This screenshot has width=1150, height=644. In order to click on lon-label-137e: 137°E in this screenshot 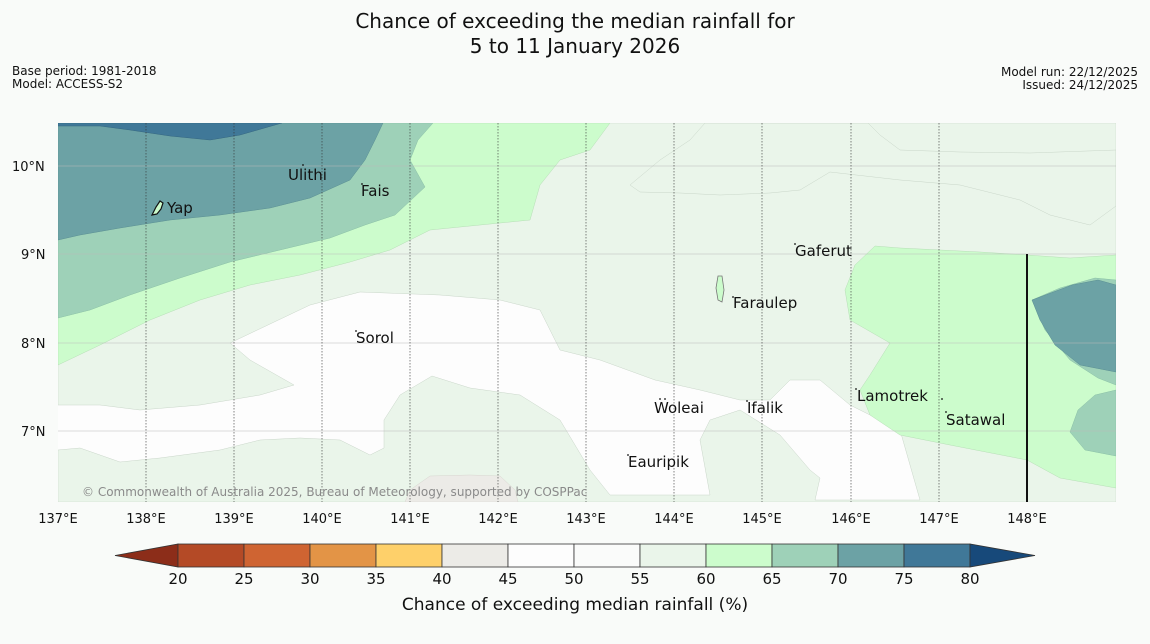, I will do `click(58, 519)`.